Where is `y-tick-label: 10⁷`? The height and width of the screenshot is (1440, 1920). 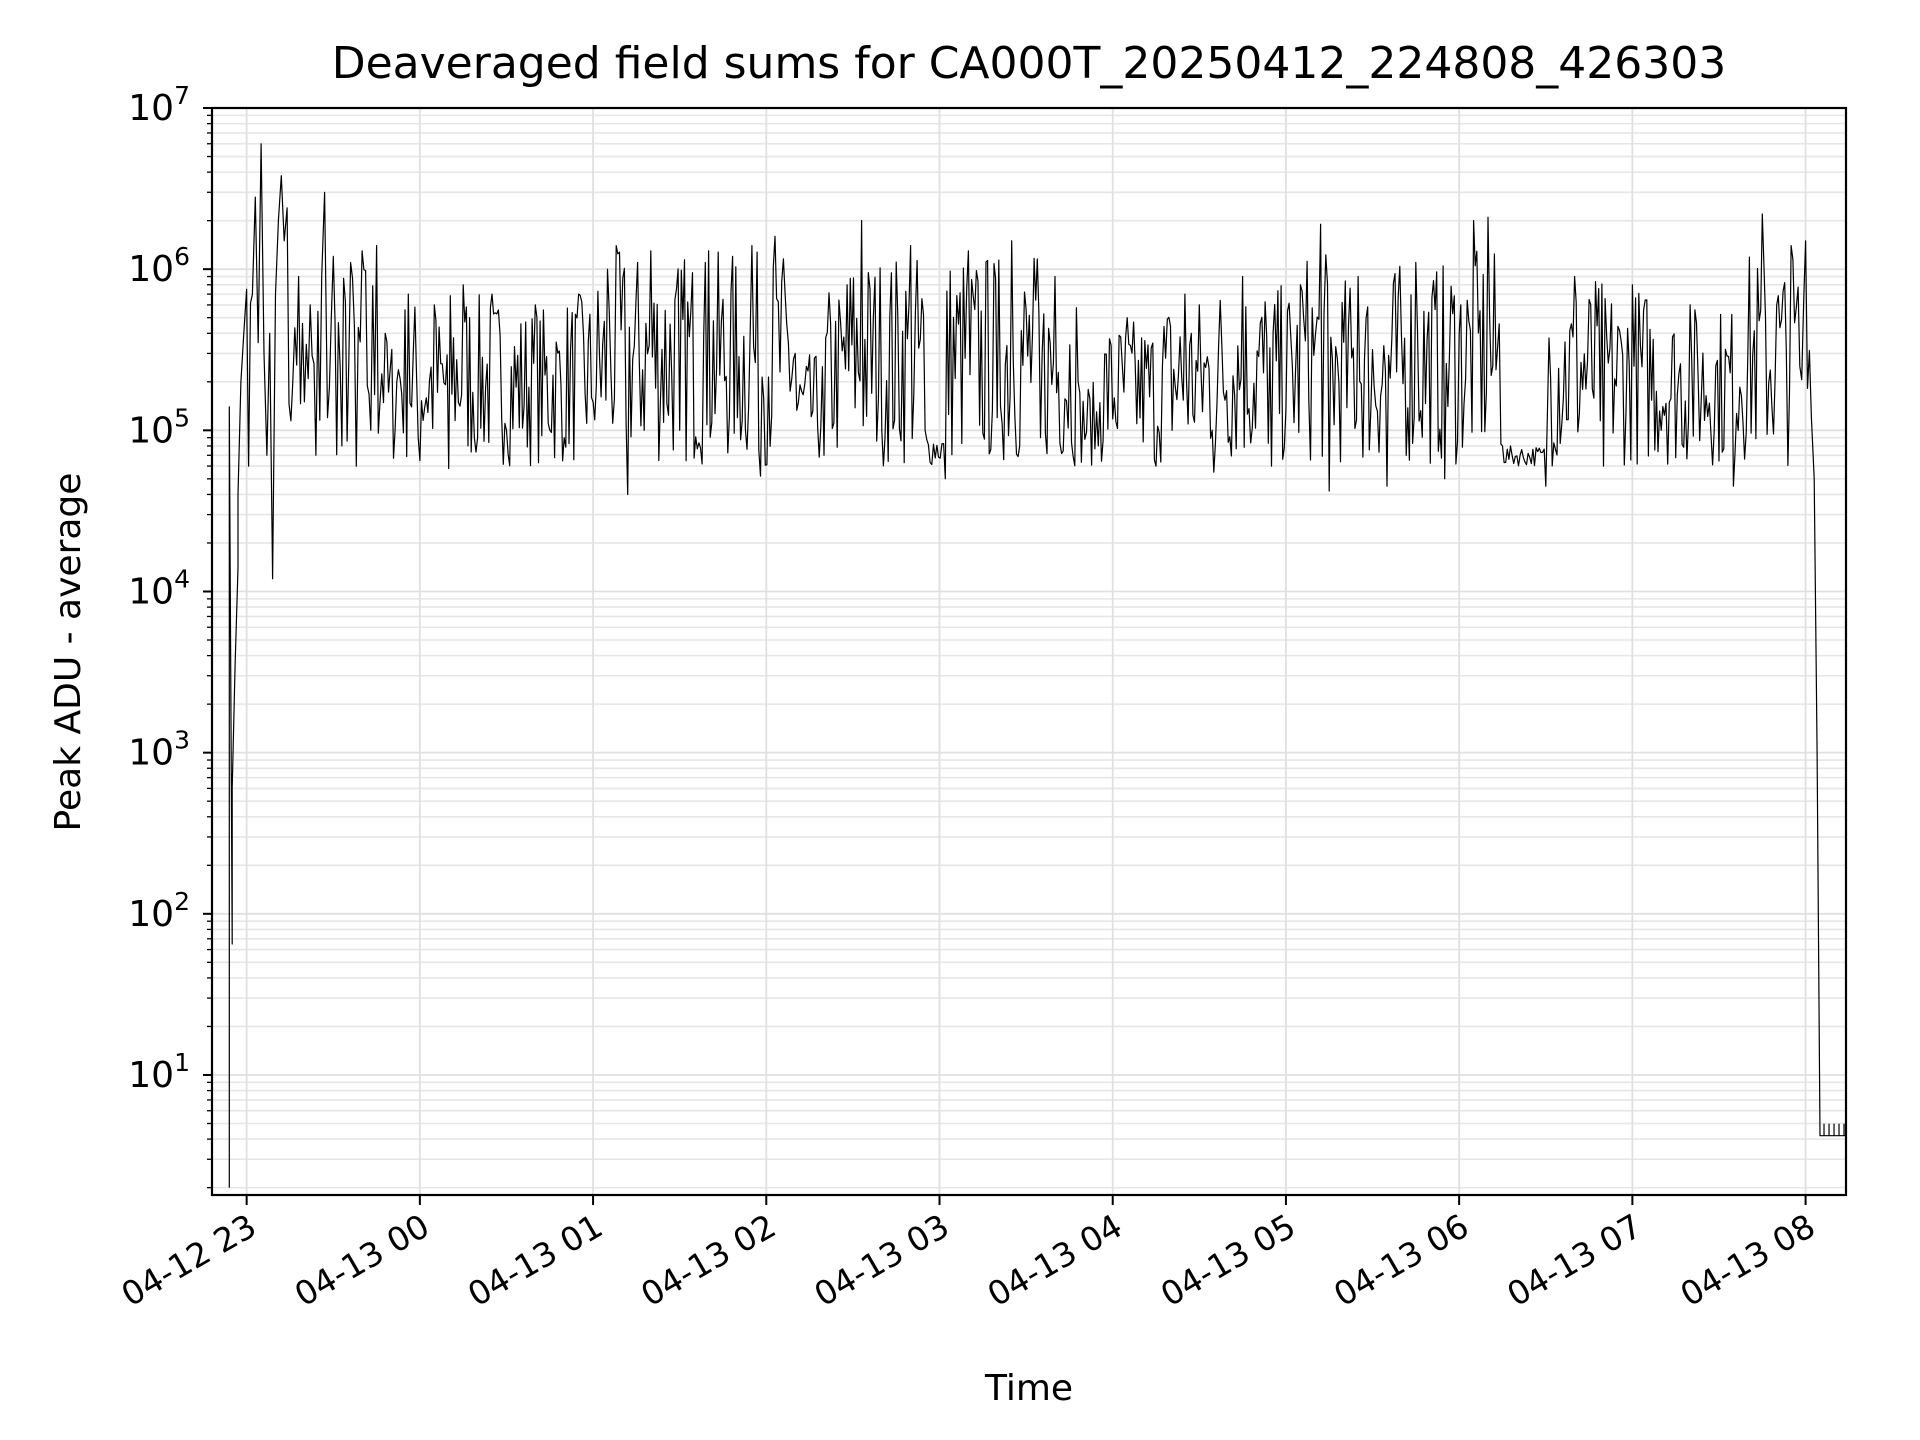 y-tick-label: 10⁷ is located at coordinates (159, 105).